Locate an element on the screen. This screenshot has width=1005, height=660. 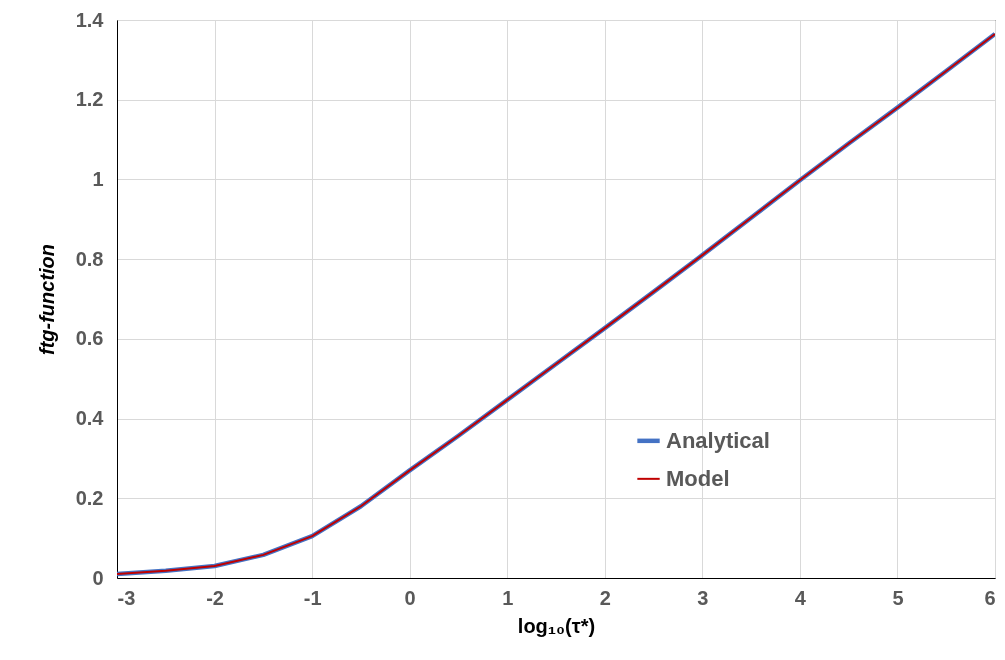
x-tick-label: -2 is located at coordinates (215, 597).